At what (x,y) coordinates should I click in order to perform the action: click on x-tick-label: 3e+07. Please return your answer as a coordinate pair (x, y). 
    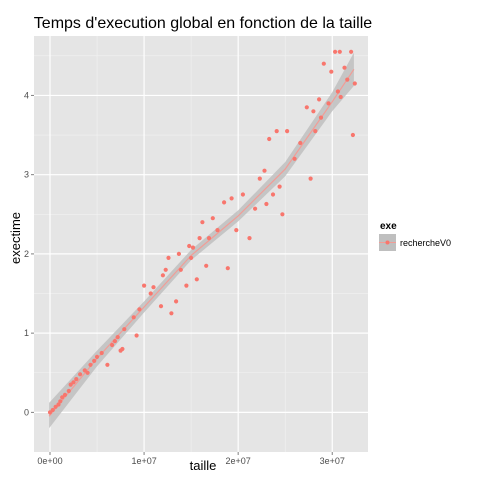
    Looking at the image, I should click on (332, 461).